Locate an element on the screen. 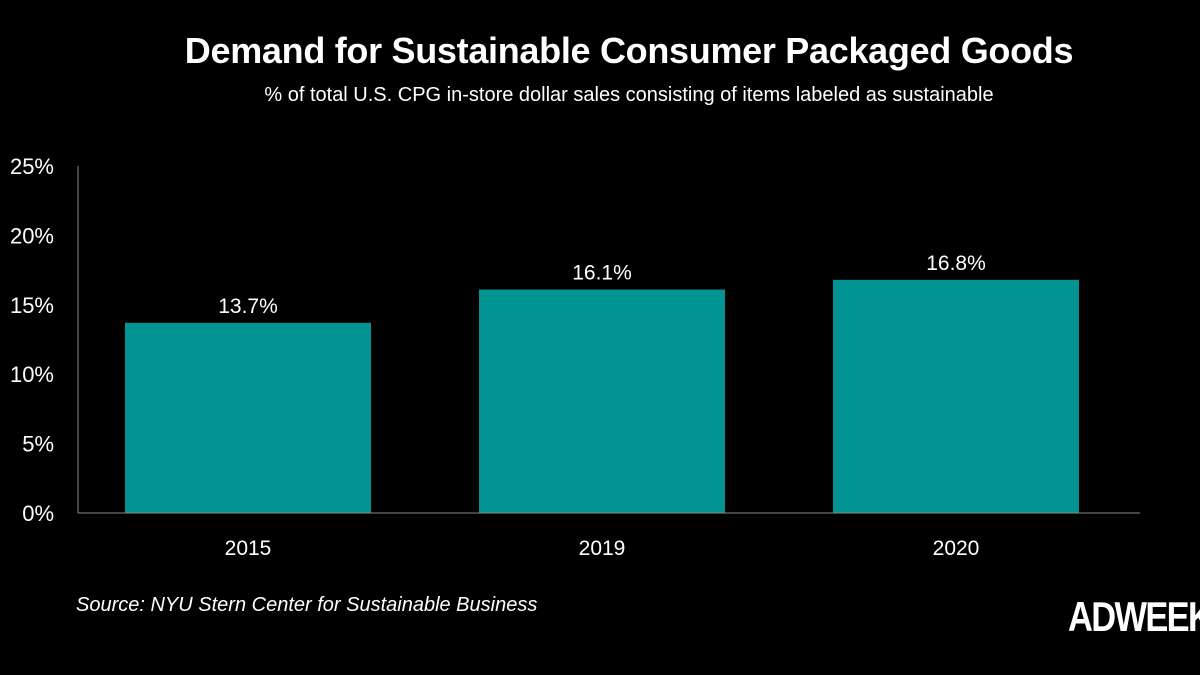 The image size is (1200, 675). y-tick-label: 25% is located at coordinates (32, 166).